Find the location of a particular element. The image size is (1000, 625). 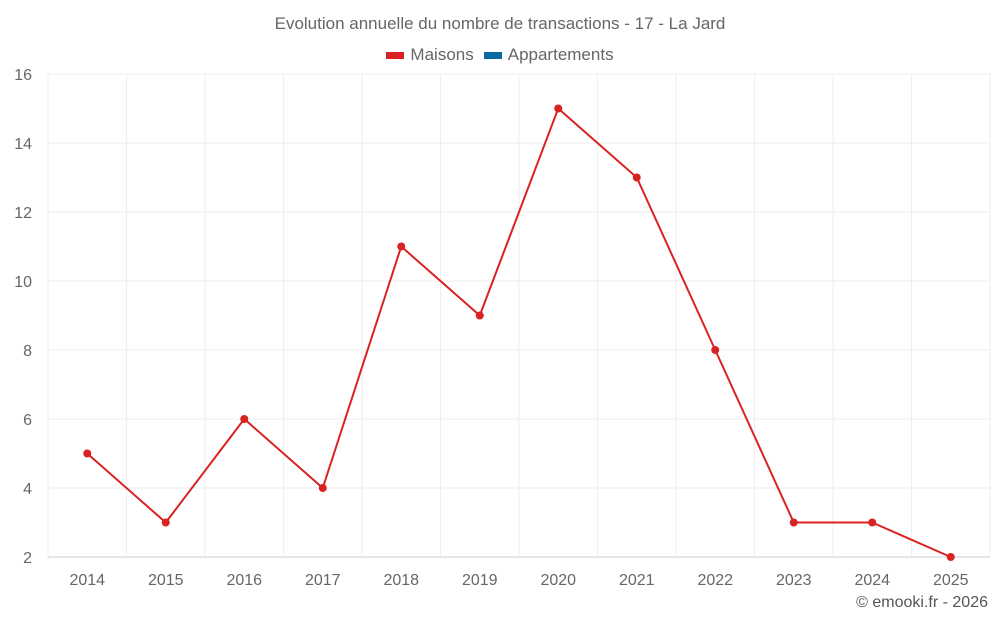

legend-item-maisons: Maisons is located at coordinates (430, 55).